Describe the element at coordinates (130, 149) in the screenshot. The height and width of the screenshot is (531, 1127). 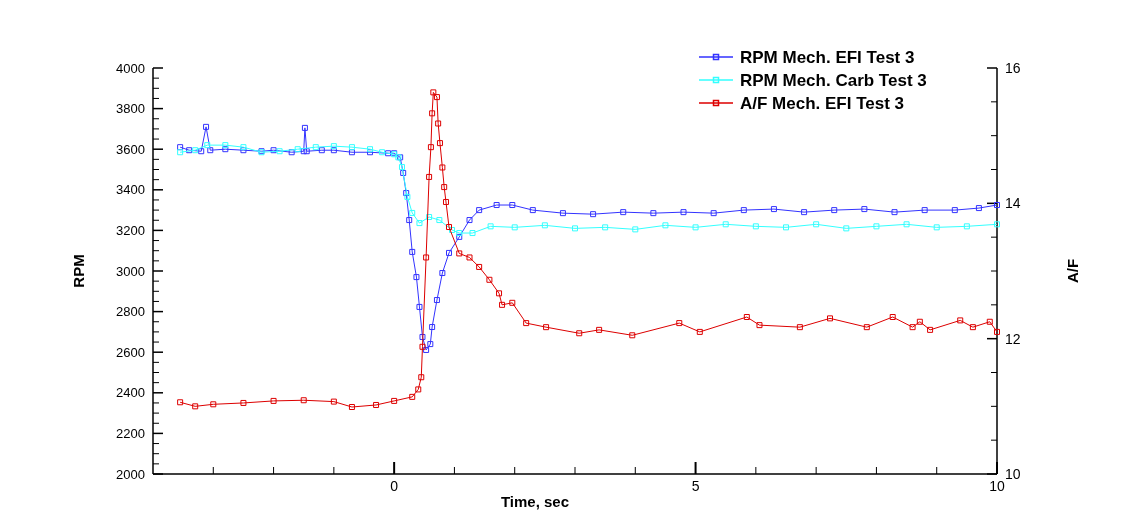
I see `y-tick-label: 3600` at that location.